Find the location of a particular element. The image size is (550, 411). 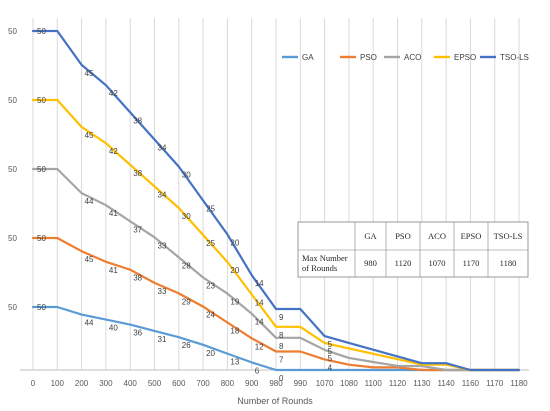

data-label-epso-600: 30 is located at coordinates (186, 216).